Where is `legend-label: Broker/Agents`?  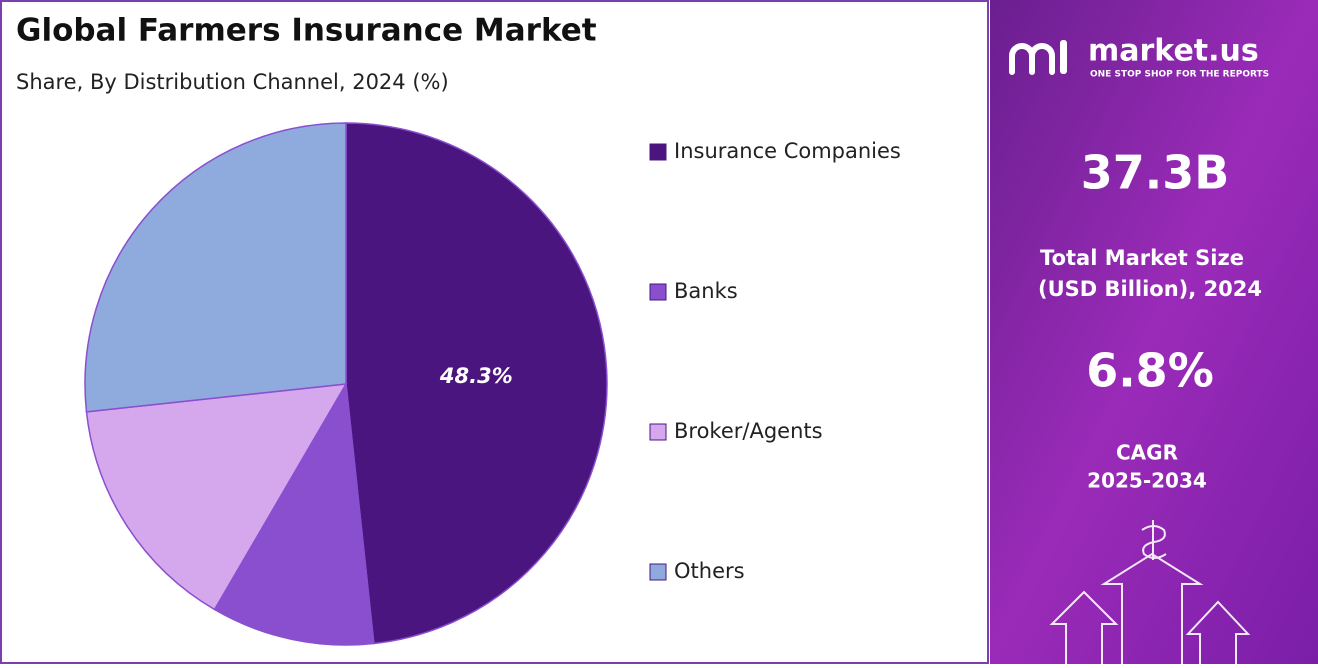 legend-label: Broker/Agents is located at coordinates (748, 431).